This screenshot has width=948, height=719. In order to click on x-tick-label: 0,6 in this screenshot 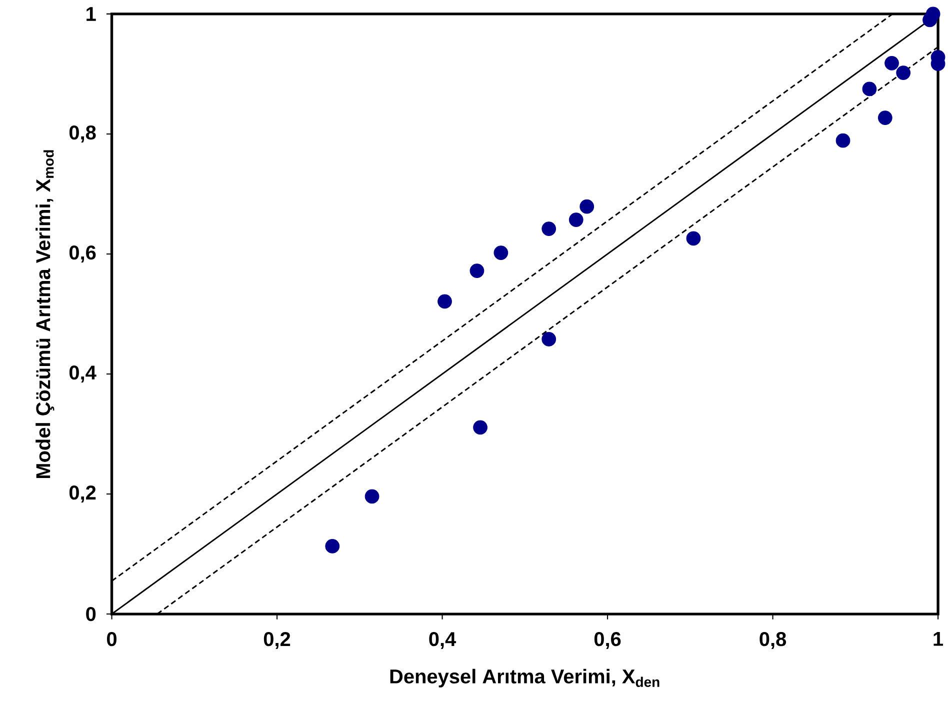, I will do `click(607, 640)`.